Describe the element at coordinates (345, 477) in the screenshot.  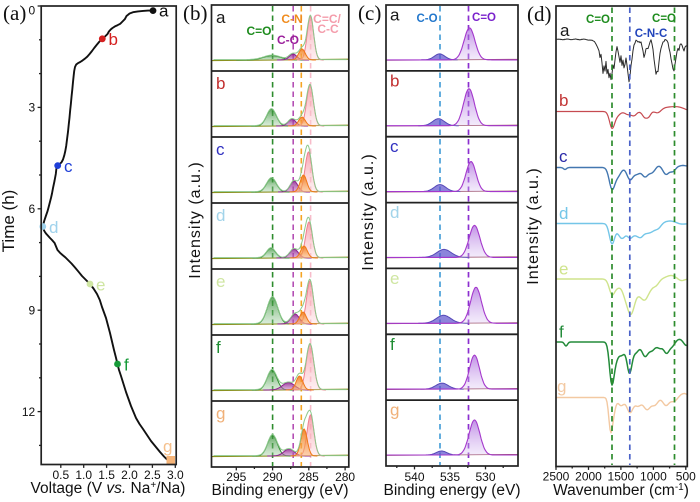
I see `svg-text: 280` at that location.